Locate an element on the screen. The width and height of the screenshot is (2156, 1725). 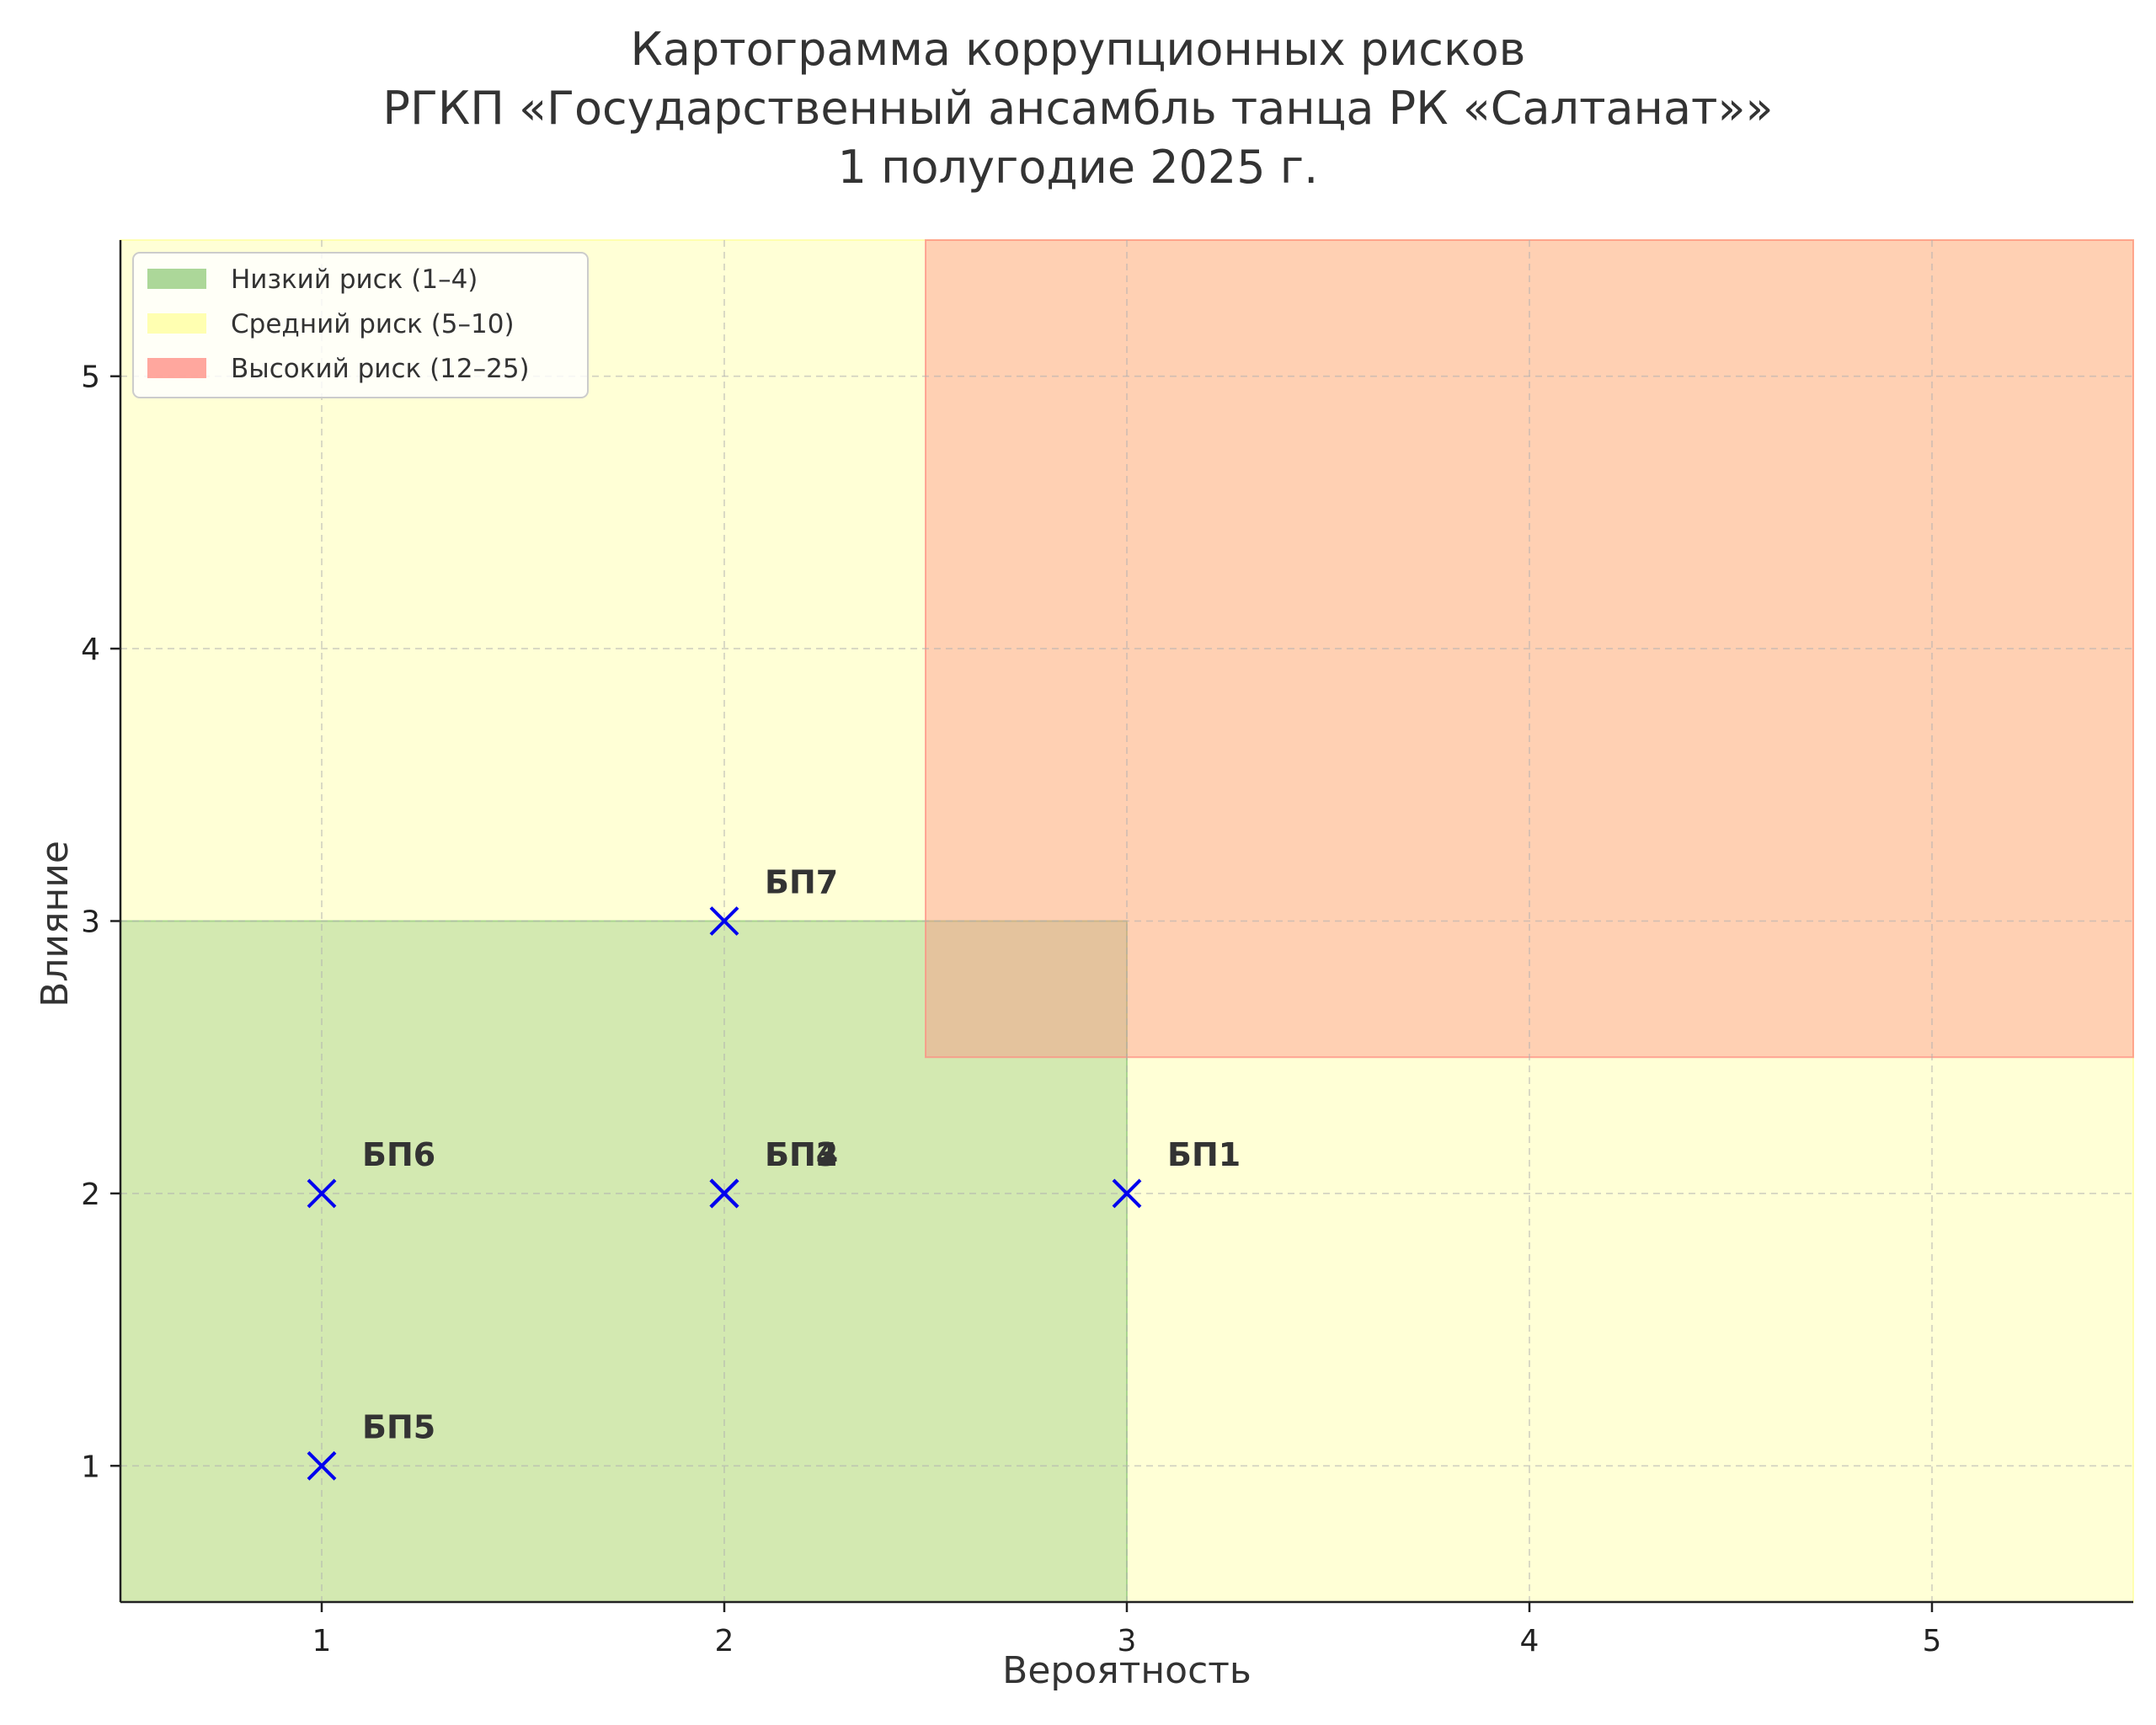
y-axis-label: Влияние is located at coordinates (55, 924).